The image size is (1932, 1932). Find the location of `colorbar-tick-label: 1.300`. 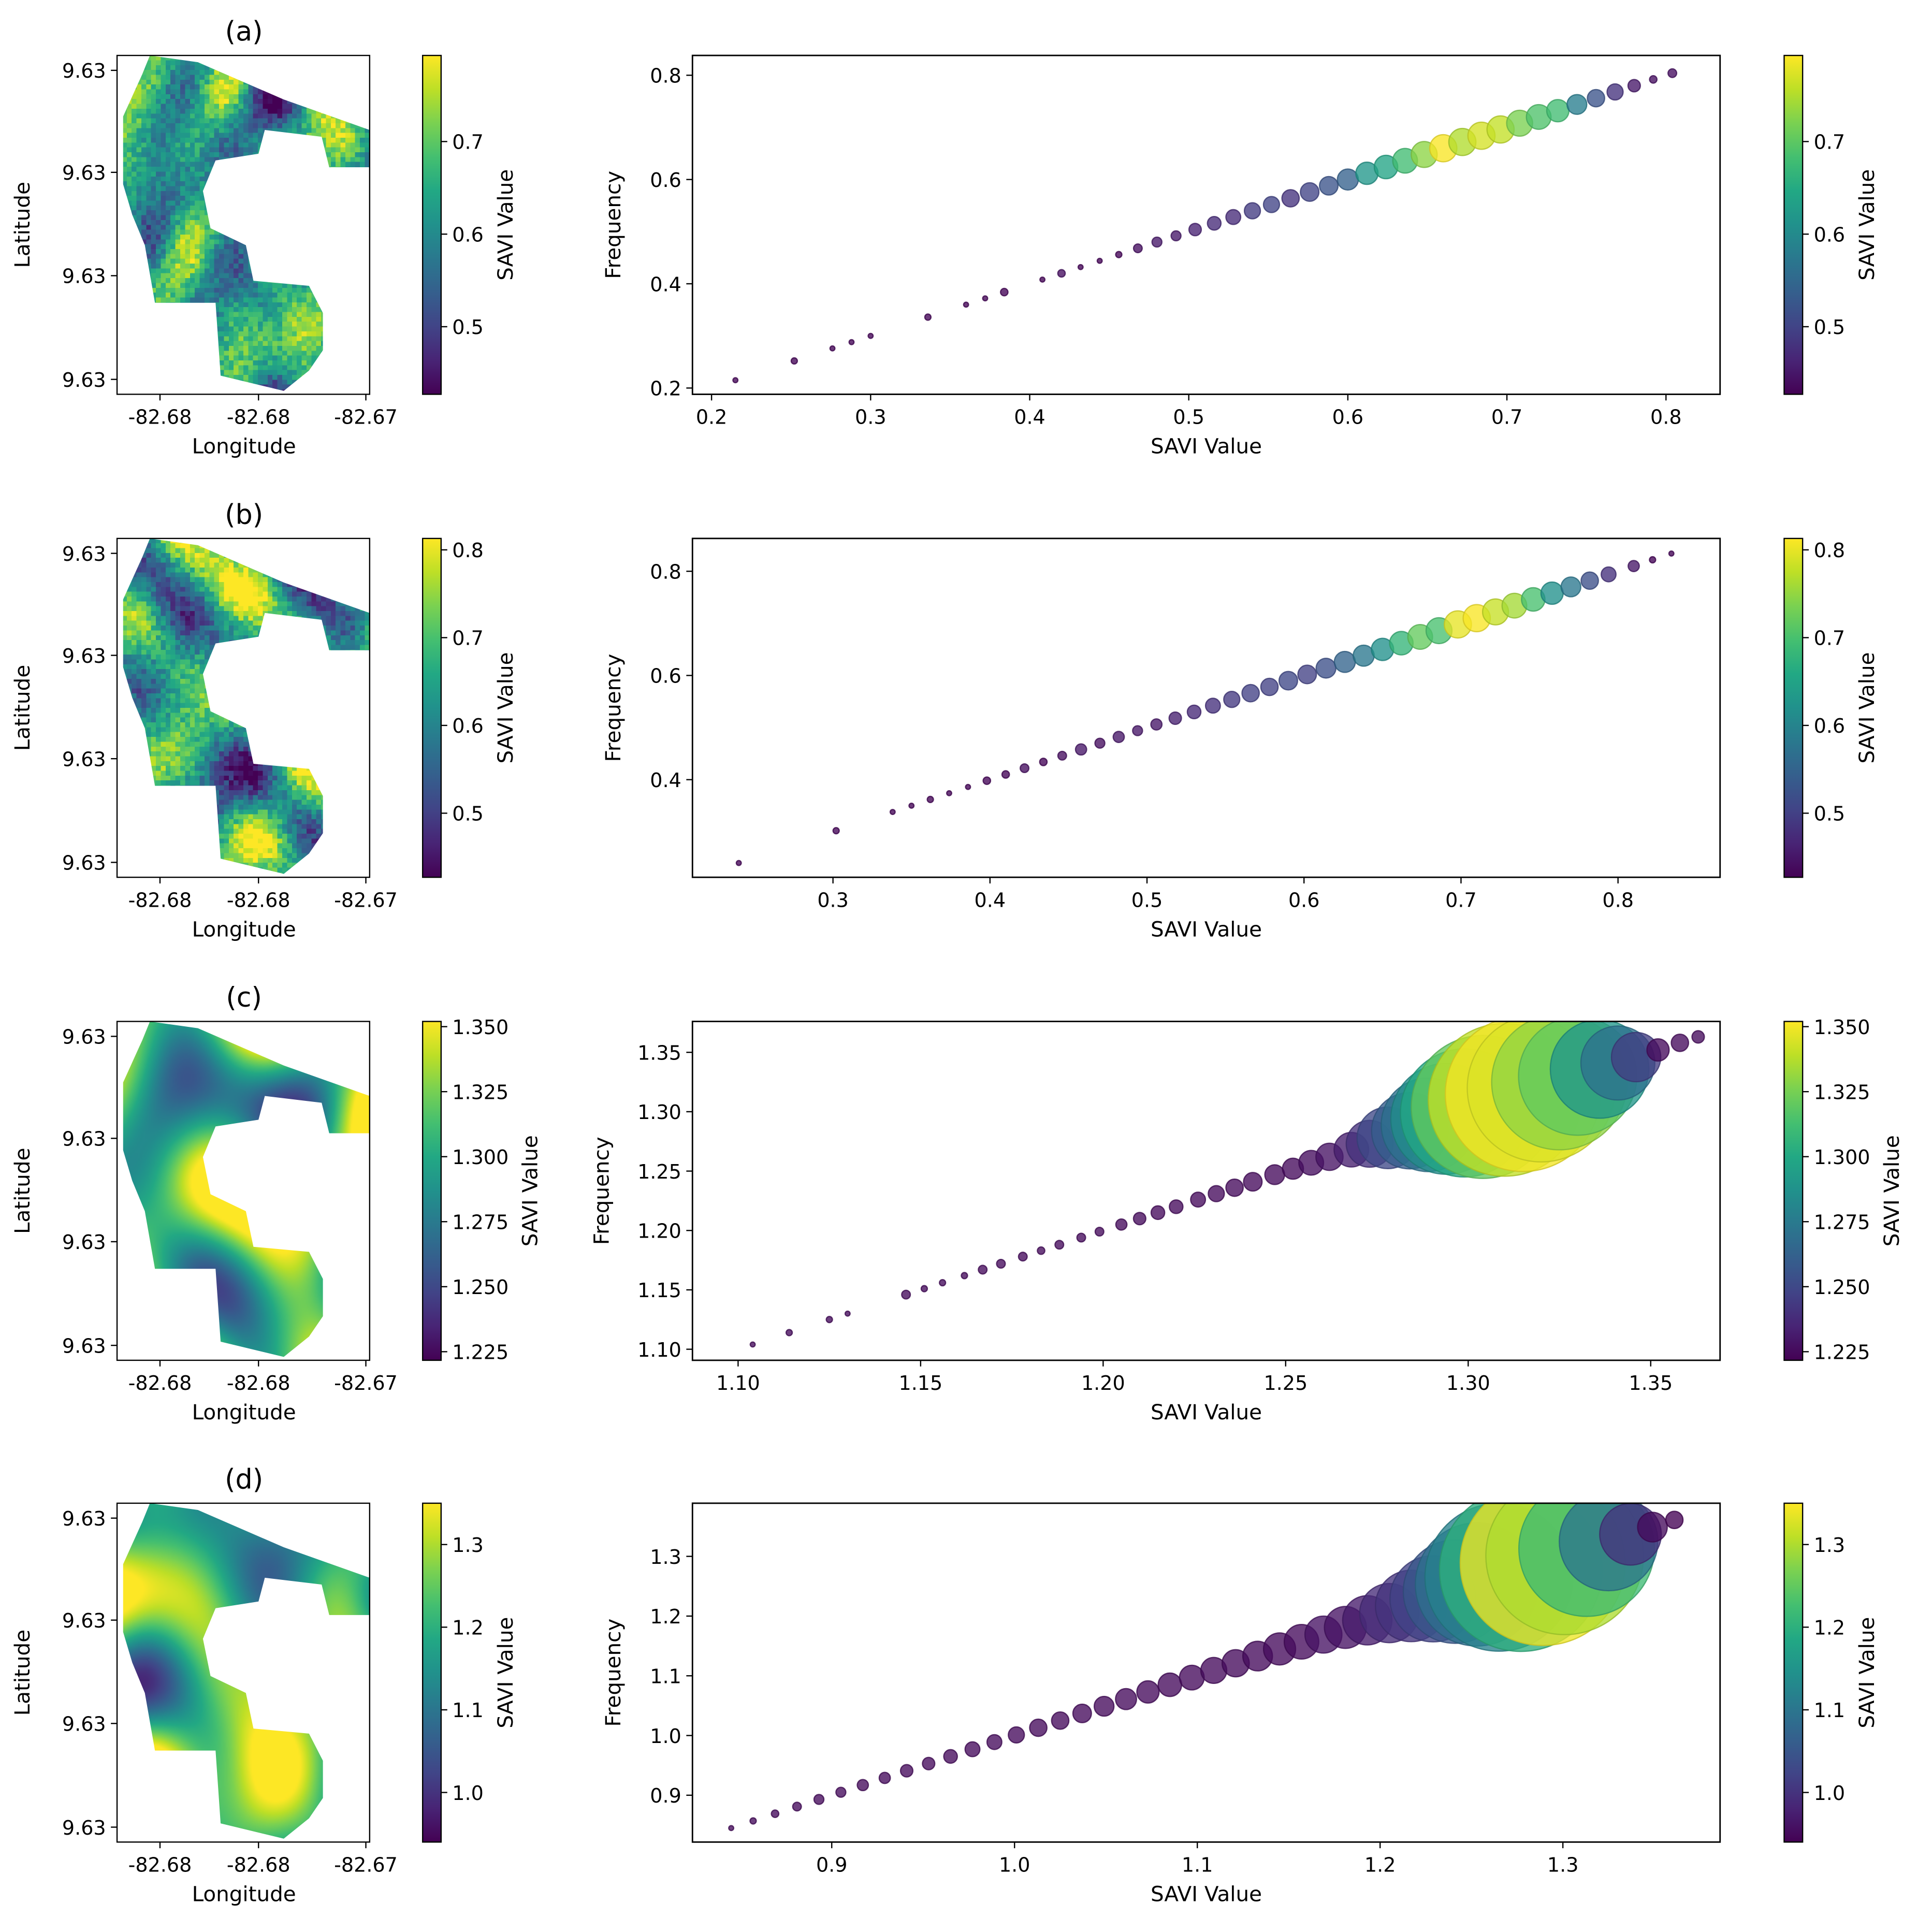

colorbar-tick-label: 1.300 is located at coordinates (1842, 1157).